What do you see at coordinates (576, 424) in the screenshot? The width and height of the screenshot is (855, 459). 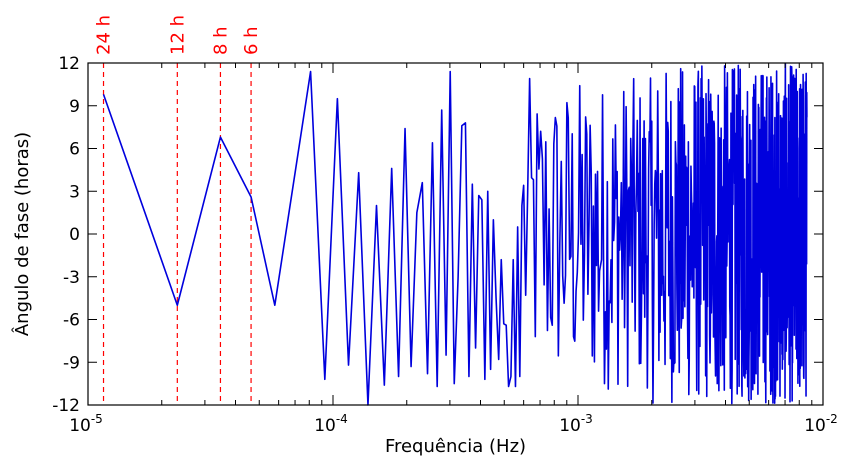 I see `x-tick-label: 10⁻³` at bounding box center [576, 424].